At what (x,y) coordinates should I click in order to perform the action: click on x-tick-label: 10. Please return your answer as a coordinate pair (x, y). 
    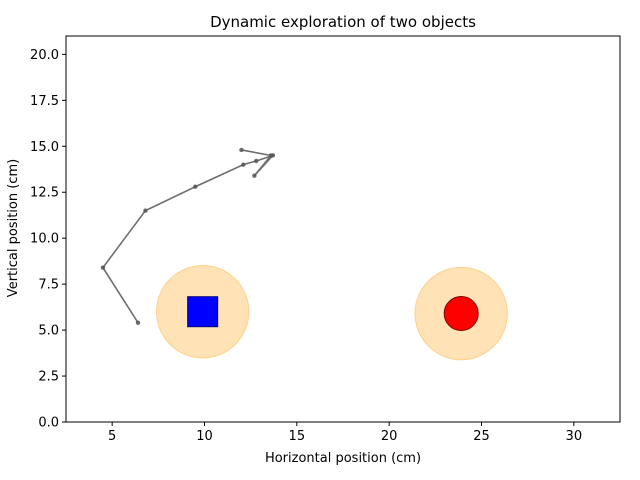
    Looking at the image, I should click on (204, 436).